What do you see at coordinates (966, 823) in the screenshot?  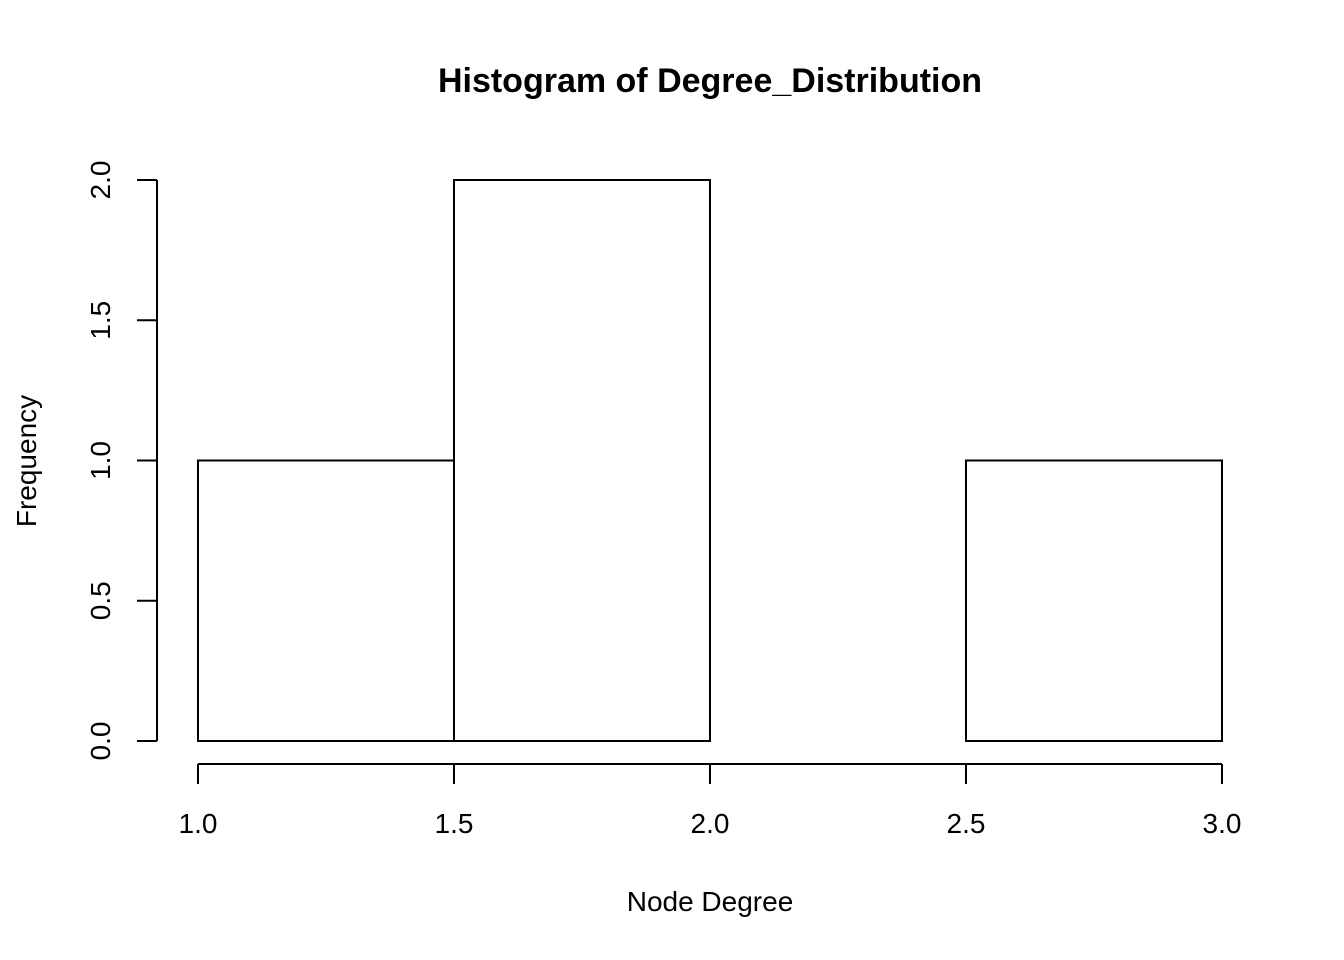 I see `x-tick-label-3: 2.5` at bounding box center [966, 823].